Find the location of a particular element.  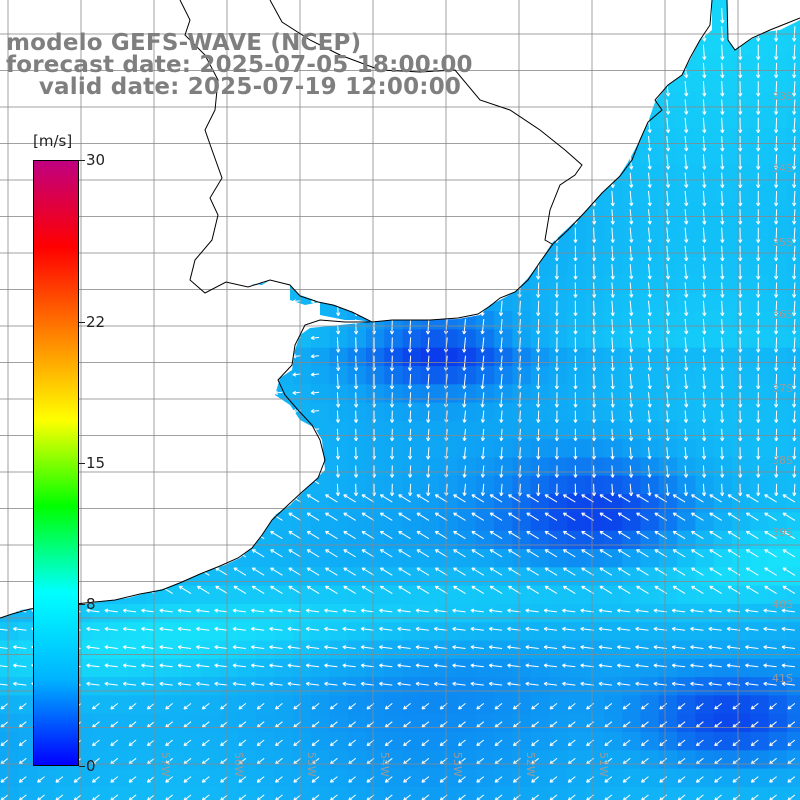

colorbar is located at coordinates (56, 463).